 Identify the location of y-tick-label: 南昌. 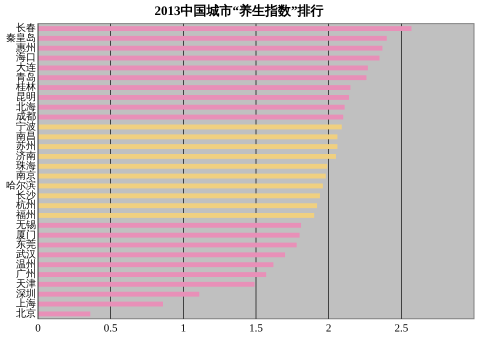
(26, 136).